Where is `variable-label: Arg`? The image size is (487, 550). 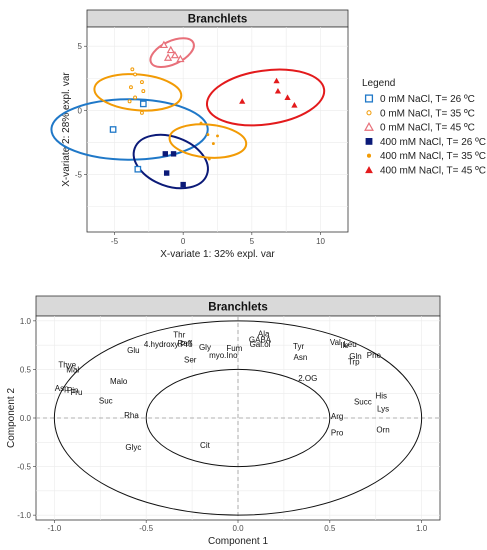 variable-label: Arg is located at coordinates (337, 416).